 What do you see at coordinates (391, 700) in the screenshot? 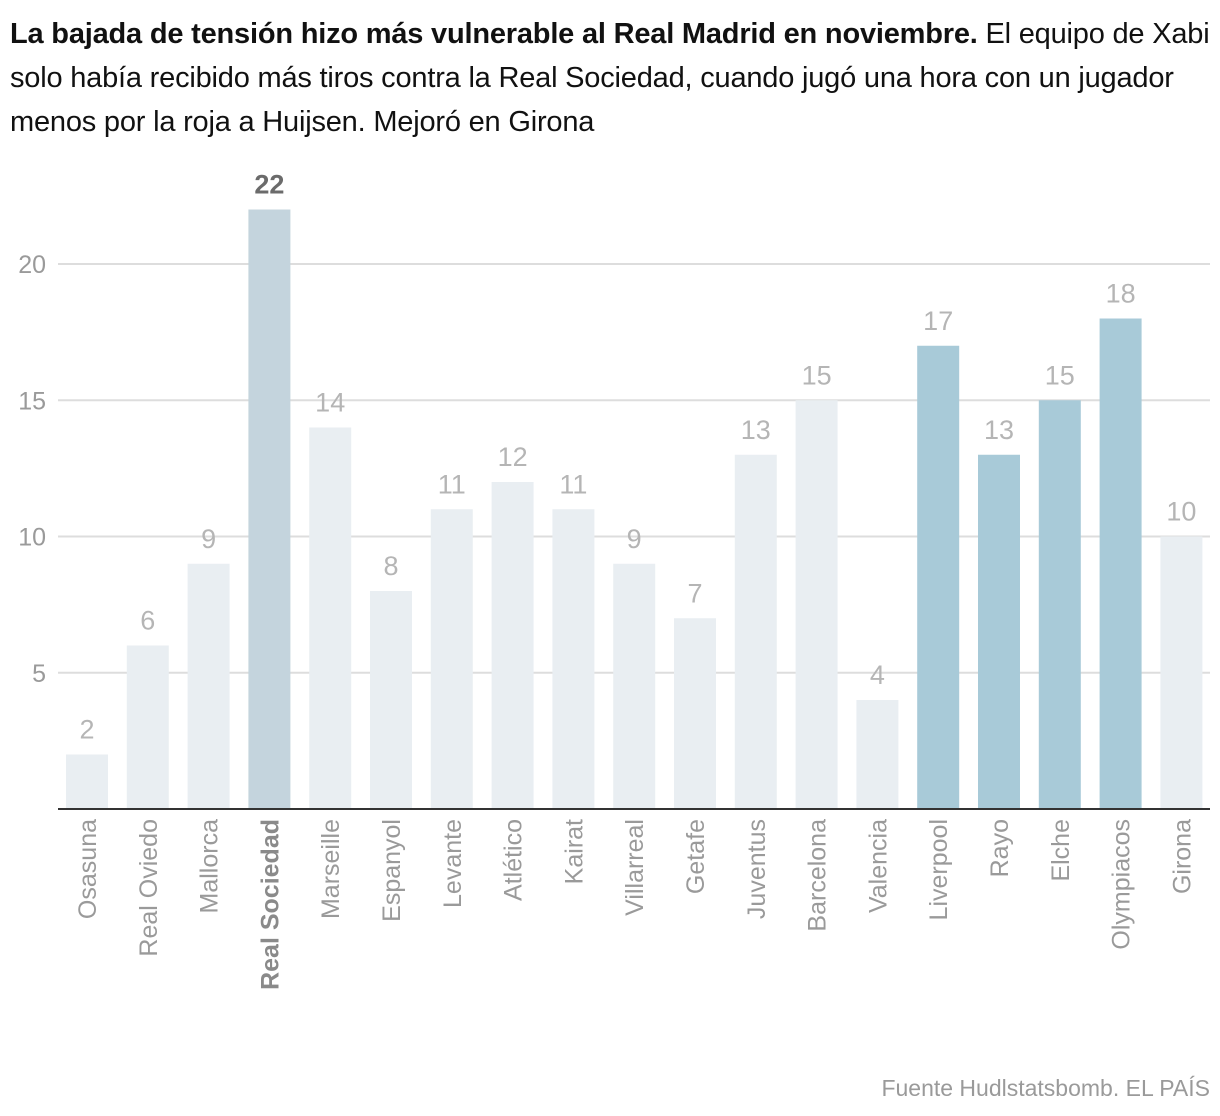
I see `bar-espanyol` at bounding box center [391, 700].